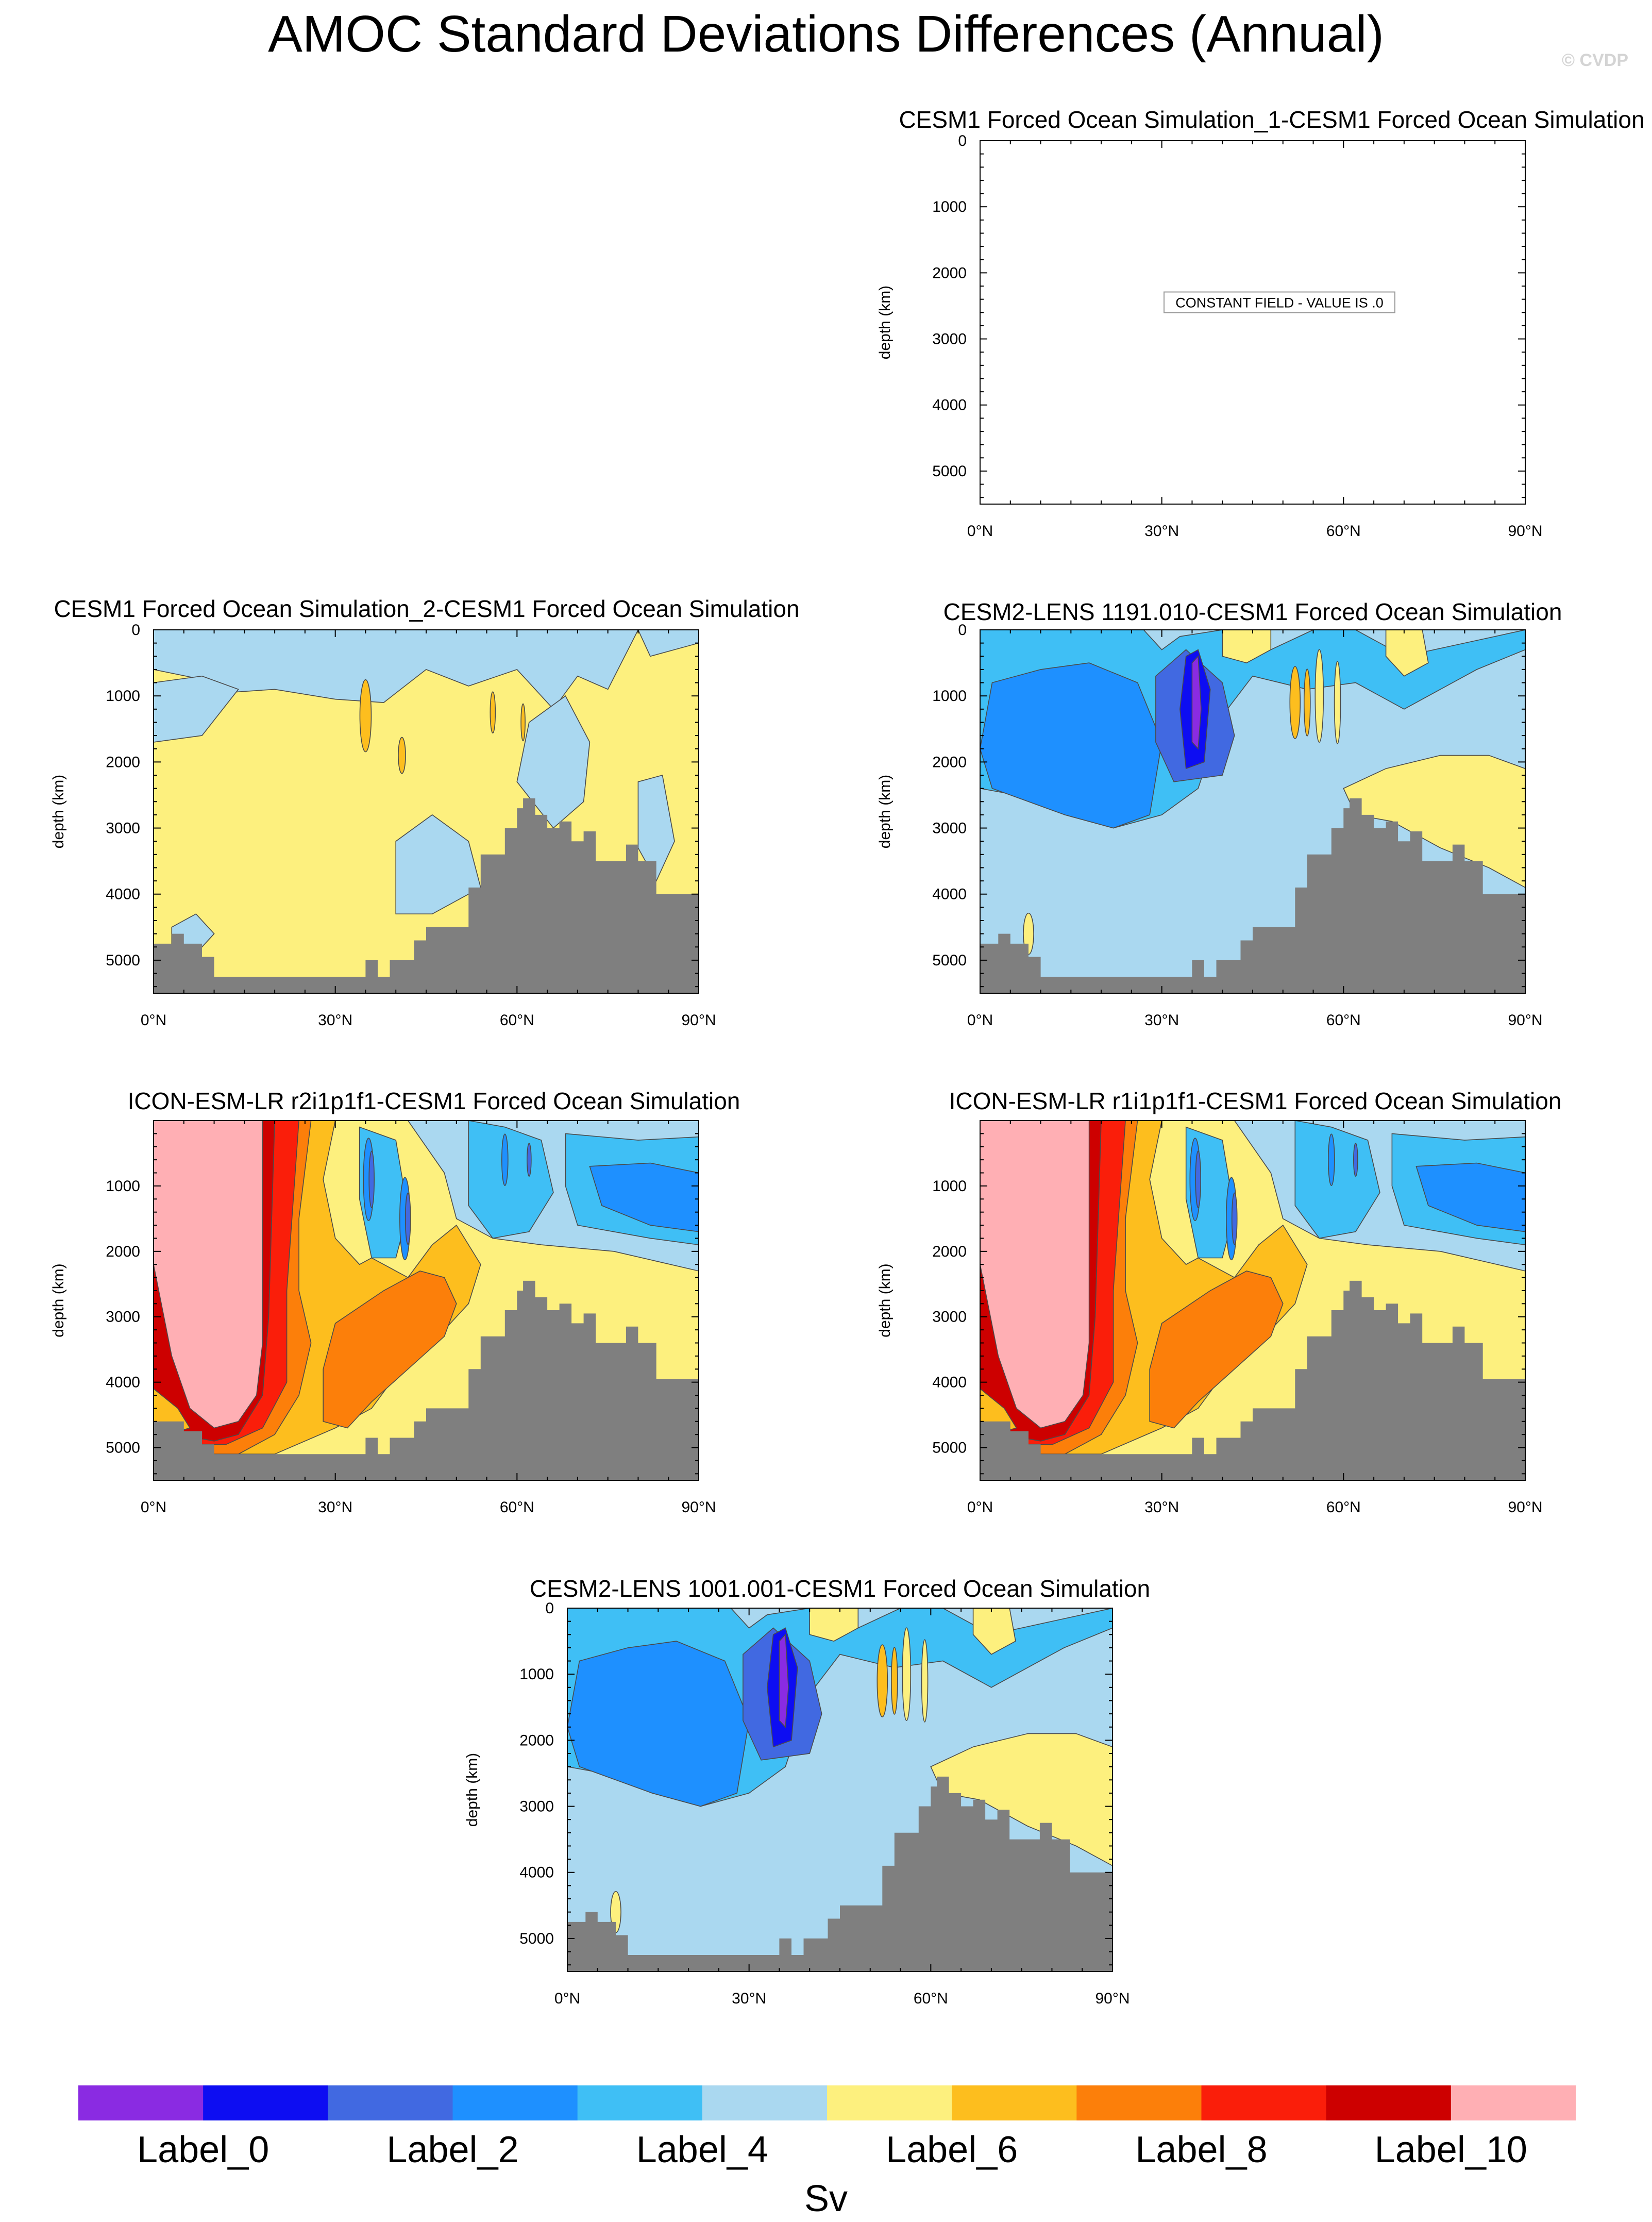  Describe the element at coordinates (1253, 322) in the screenshot. I see `plot-frame` at that location.